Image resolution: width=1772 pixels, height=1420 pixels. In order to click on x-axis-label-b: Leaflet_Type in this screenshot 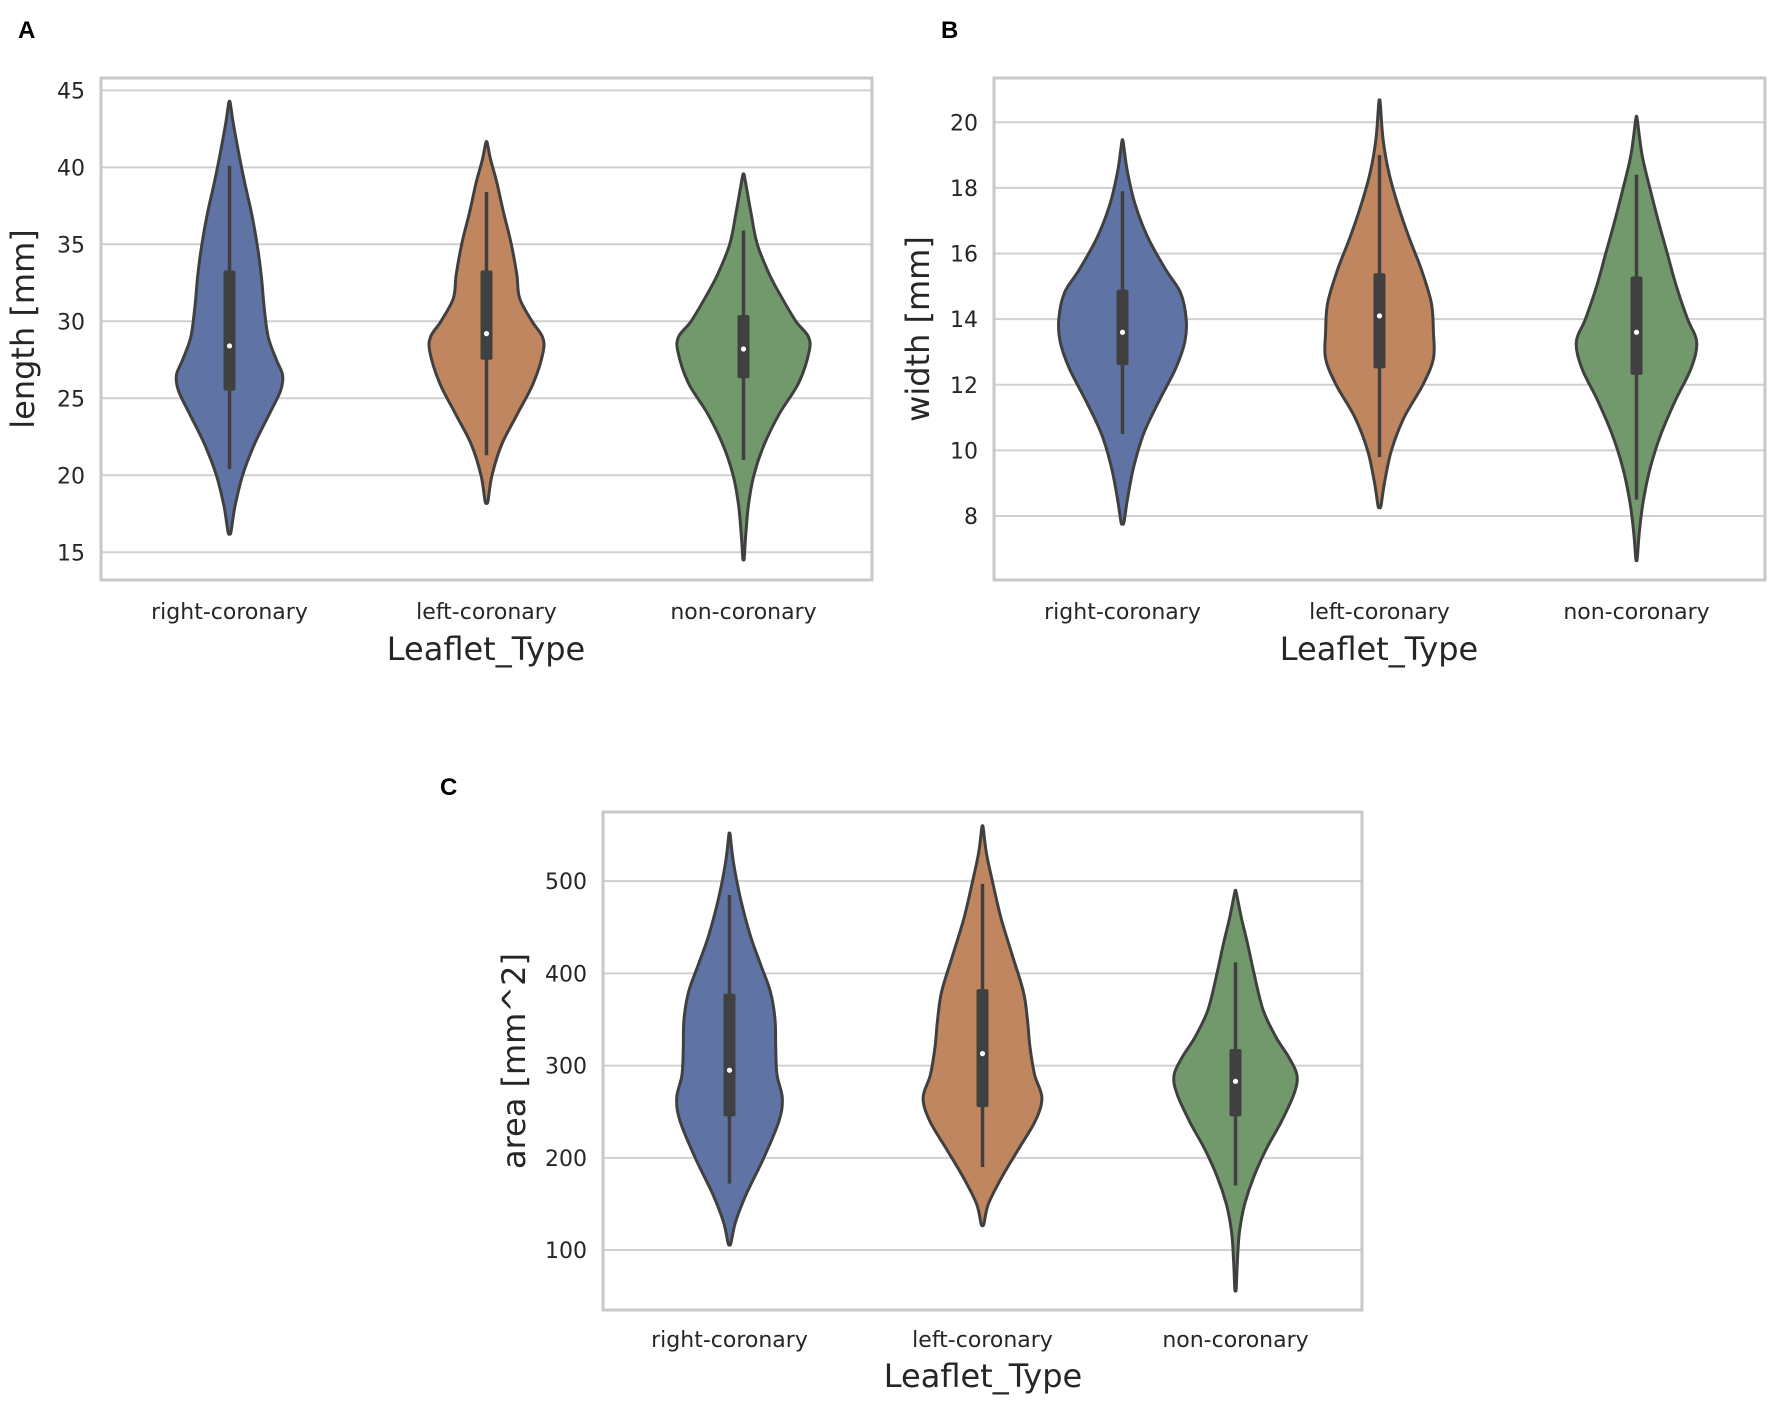, I will do `click(1379, 649)`.